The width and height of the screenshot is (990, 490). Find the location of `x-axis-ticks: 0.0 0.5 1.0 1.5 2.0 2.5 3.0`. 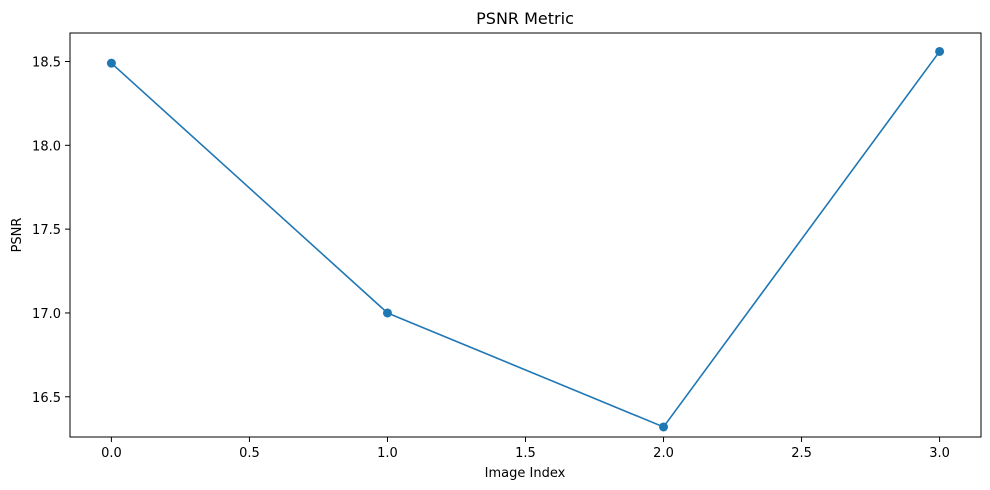

x-axis-ticks: 0.0 0.5 1.0 1.5 2.0 2.5 3.0 is located at coordinates (525, 449).